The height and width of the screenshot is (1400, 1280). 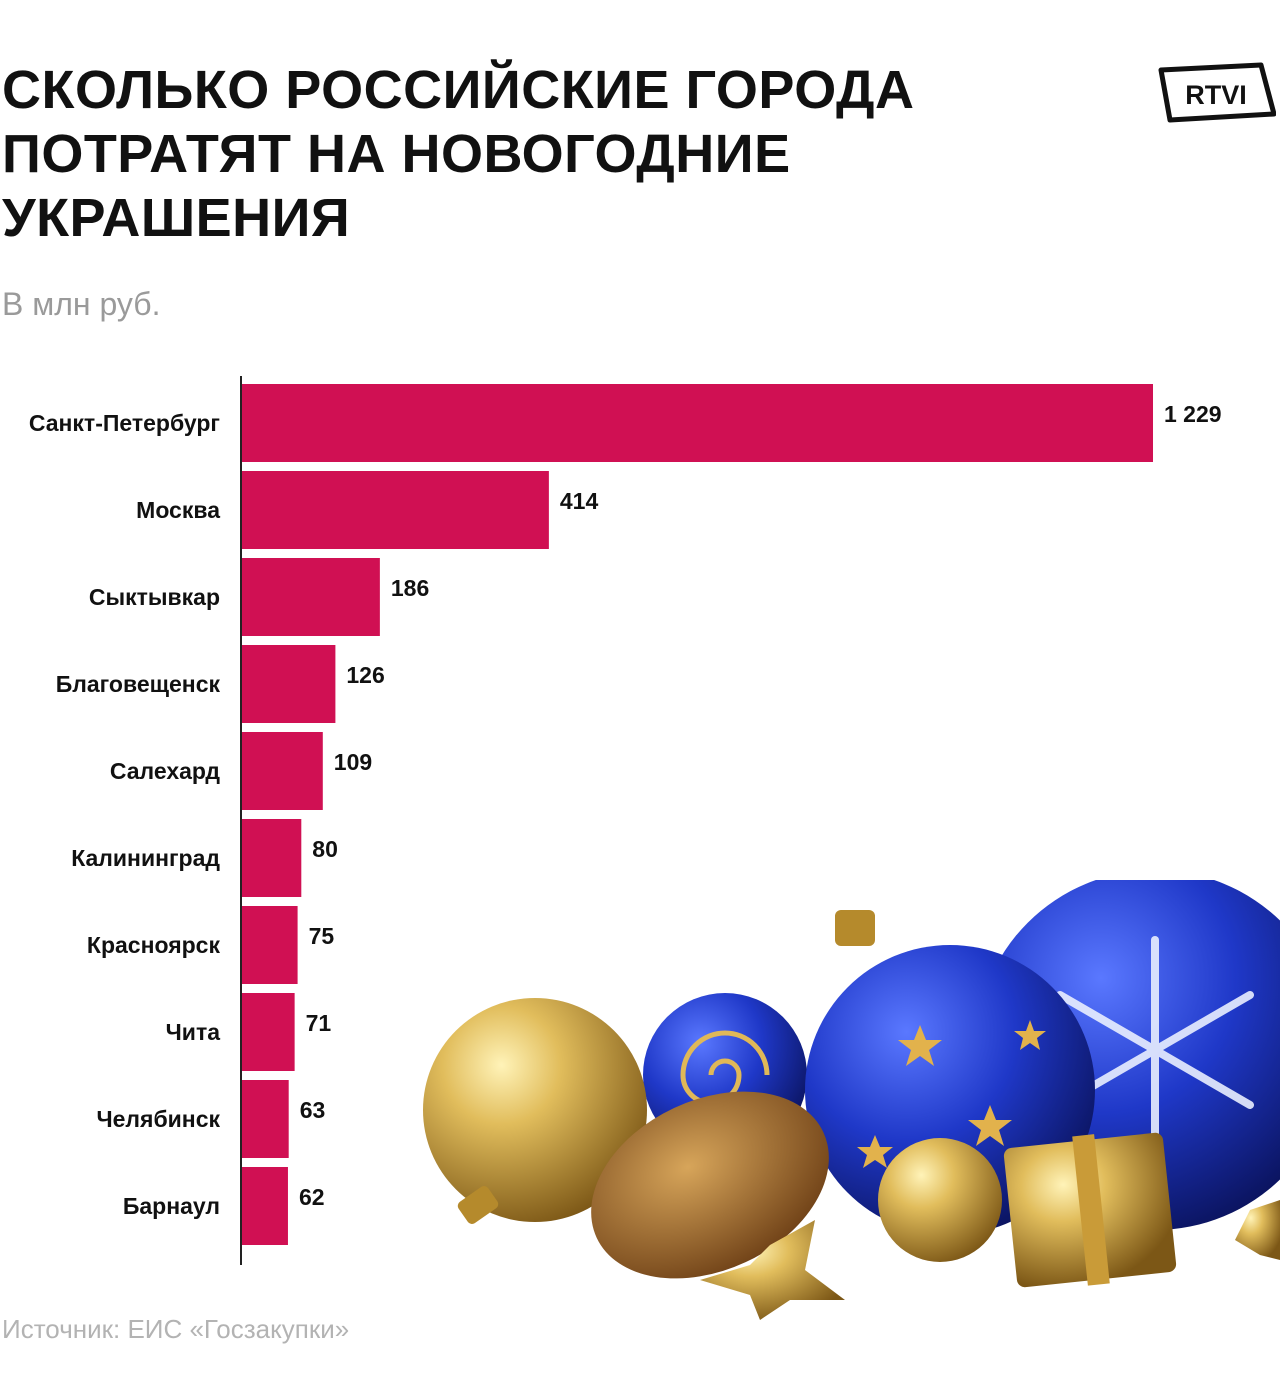 I want to click on value-label: 186, so click(x=410, y=588).